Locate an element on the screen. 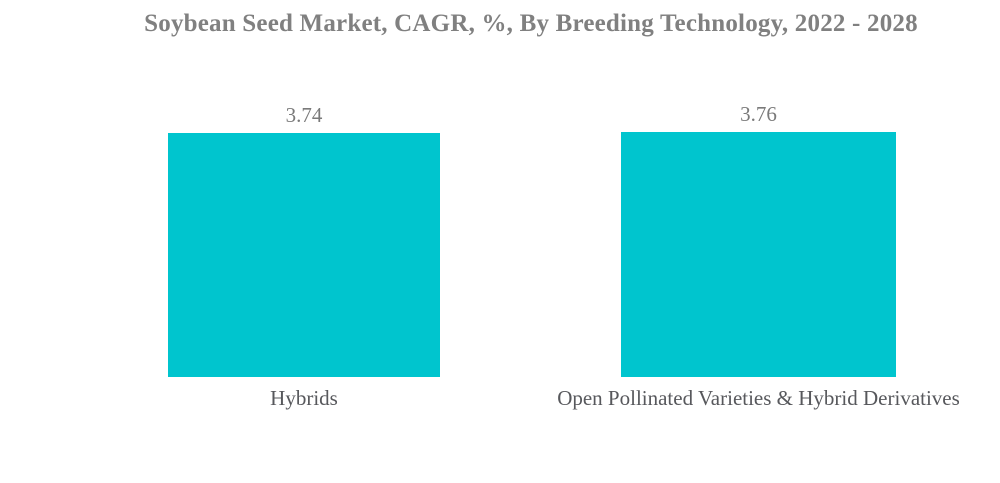 The height and width of the screenshot is (483, 1000). bar-value-label-hybrids: 3.74 is located at coordinates (304, 114).